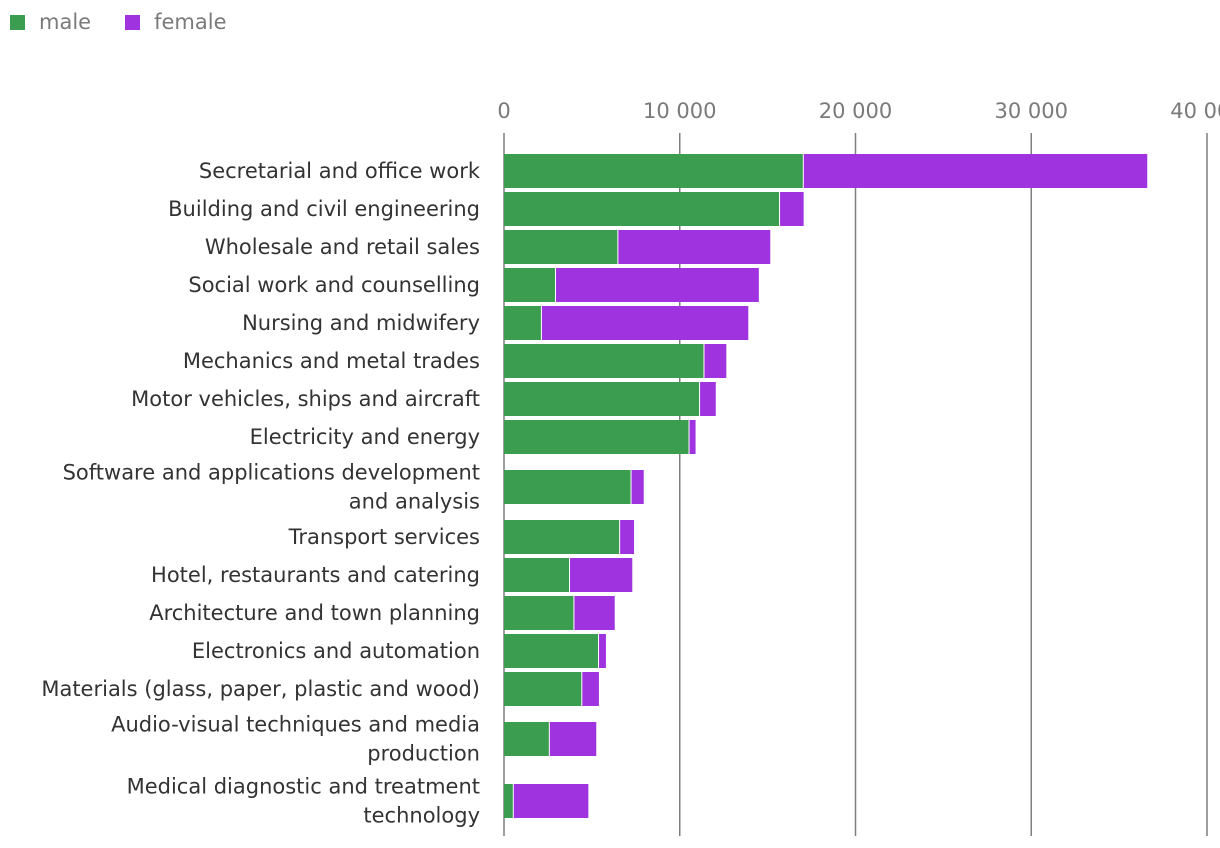 The image size is (1220, 848). Describe the element at coordinates (17, 22) in the screenshot. I see `legend-swatch-male` at that location.